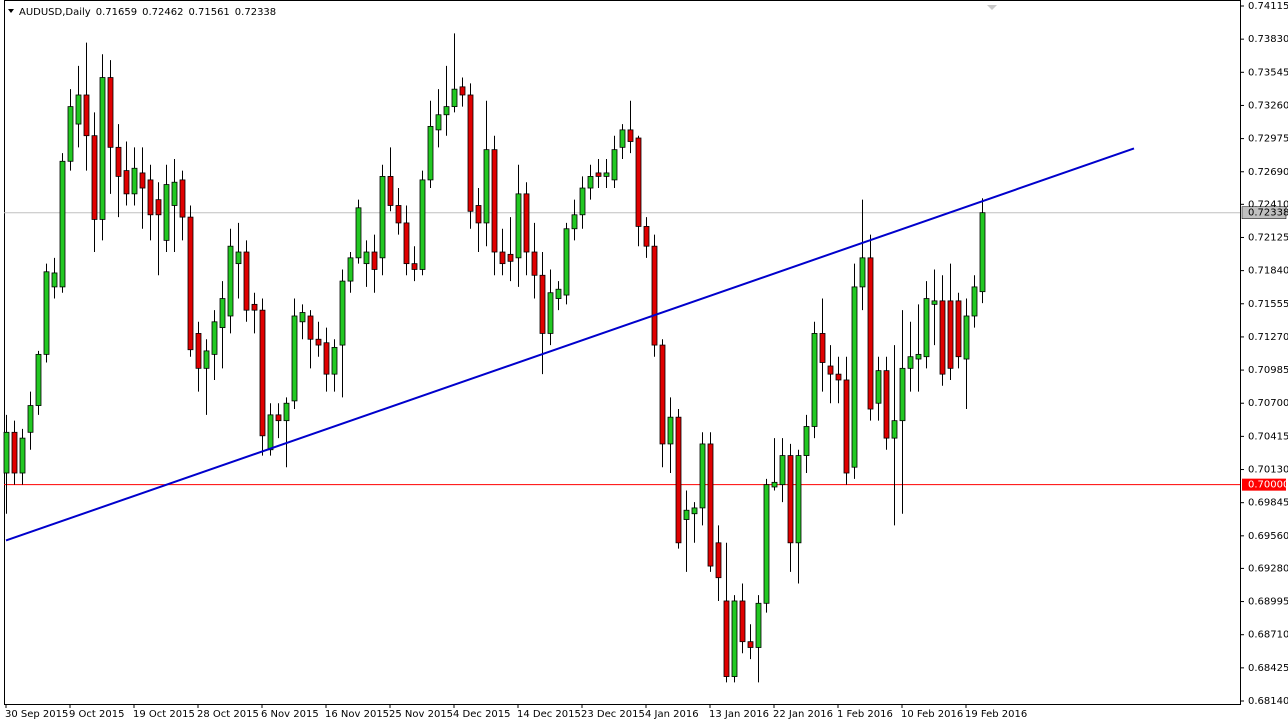 This screenshot has width=1288, height=726. Describe the element at coordinates (36, 714) in the screenshot. I see `x-tick-label: 30 Sep 2015` at that location.